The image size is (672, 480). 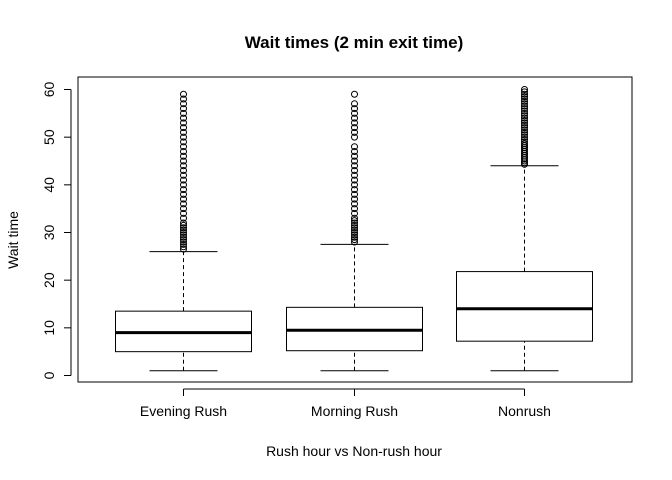 I want to click on iqr-box, so click(x=524, y=306).